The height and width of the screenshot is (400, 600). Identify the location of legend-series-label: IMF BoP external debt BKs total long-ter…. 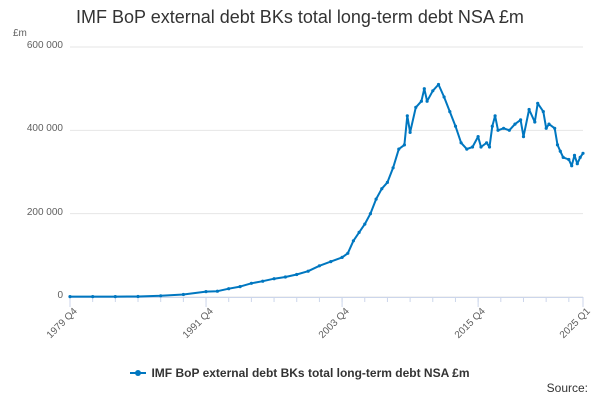
(310, 373).